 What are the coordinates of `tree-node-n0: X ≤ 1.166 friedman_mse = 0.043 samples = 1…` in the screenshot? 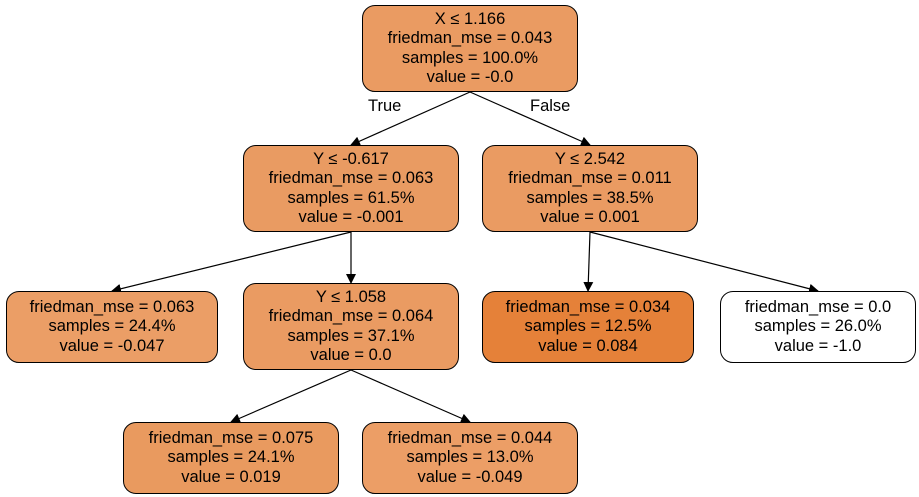 It's located at (470, 48).